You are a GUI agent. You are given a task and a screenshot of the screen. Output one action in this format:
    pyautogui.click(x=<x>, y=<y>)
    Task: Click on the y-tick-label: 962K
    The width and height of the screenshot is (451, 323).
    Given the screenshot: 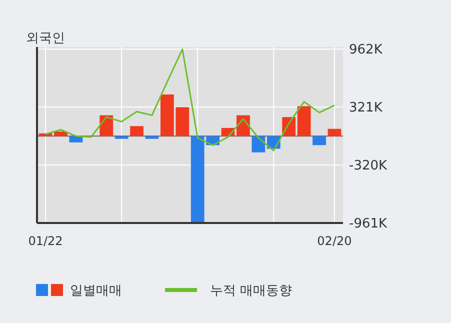 What is the action you would take?
    pyautogui.click(x=366, y=50)
    